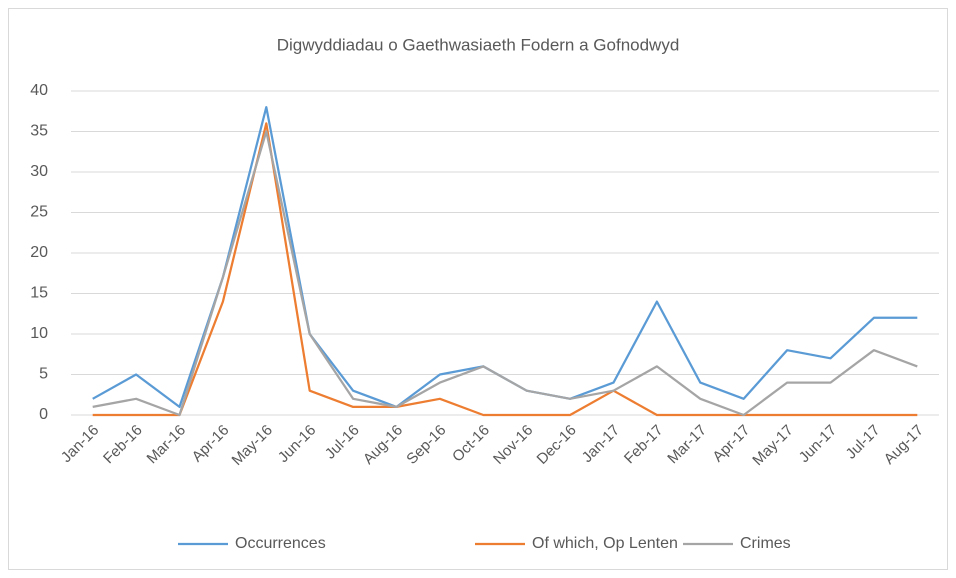  What do you see at coordinates (605, 543) in the screenshot?
I see `legend-label: Of which, Op Lenten` at bounding box center [605, 543].